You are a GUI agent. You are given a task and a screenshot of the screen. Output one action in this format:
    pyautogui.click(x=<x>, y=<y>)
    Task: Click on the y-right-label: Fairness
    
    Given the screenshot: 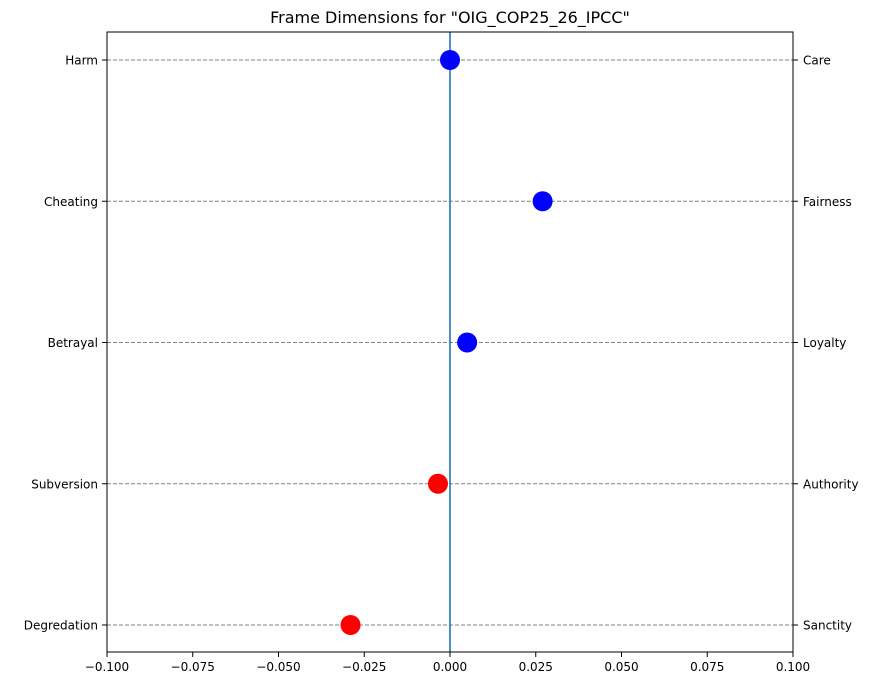 What is the action you would take?
    pyautogui.click(x=827, y=202)
    